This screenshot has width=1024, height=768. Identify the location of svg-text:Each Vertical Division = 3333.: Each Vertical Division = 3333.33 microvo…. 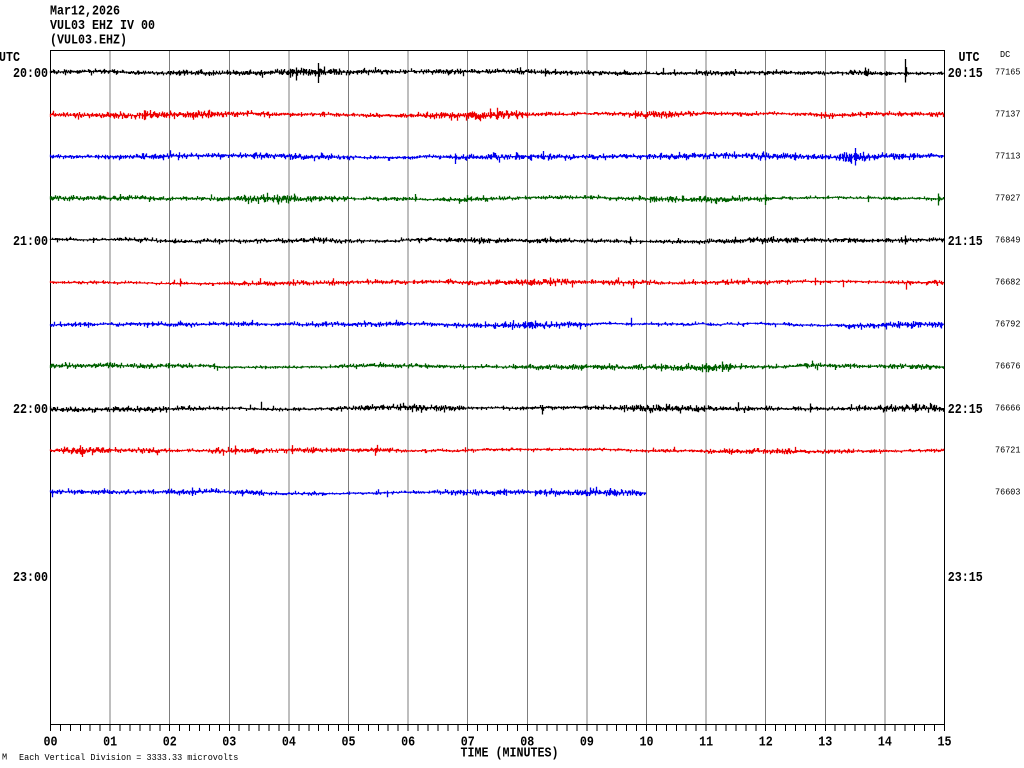
(128, 757).